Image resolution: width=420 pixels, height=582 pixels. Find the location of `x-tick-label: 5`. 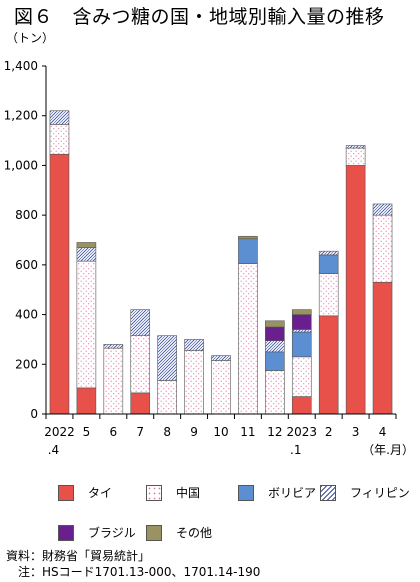

x-tick-label: 5 is located at coordinates (87, 432).